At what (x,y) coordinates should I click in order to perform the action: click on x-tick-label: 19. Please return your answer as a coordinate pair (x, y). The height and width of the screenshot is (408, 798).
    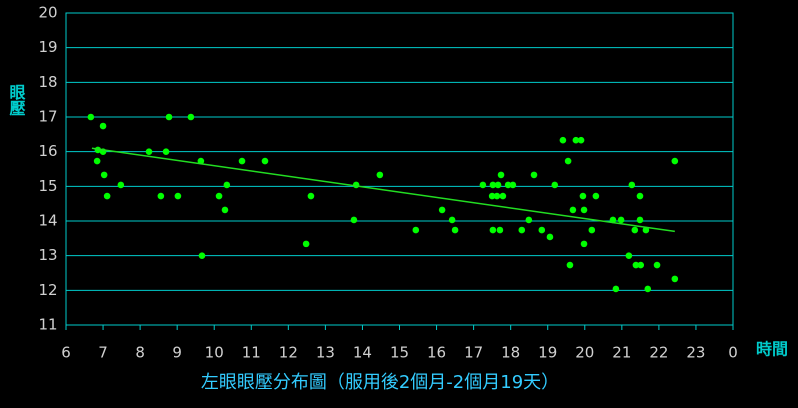
    Looking at the image, I should click on (547, 353).